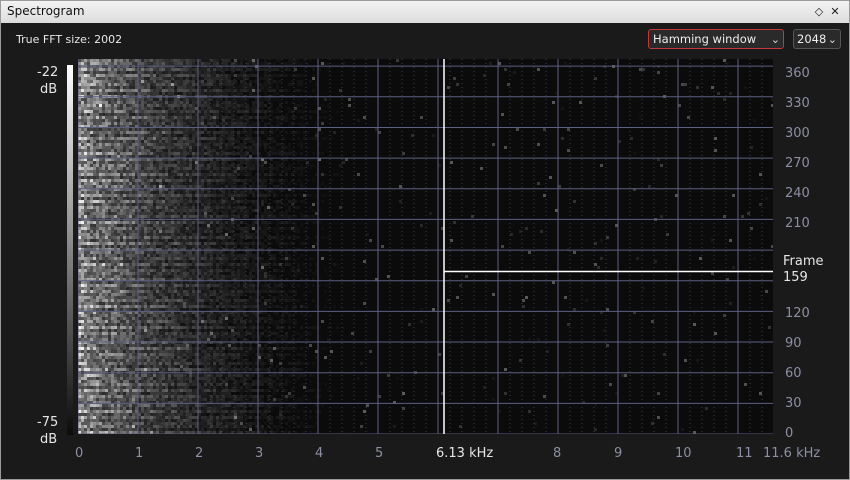  What do you see at coordinates (795, 277) in the screenshot?
I see `frame-cursor-value: 159` at bounding box center [795, 277].